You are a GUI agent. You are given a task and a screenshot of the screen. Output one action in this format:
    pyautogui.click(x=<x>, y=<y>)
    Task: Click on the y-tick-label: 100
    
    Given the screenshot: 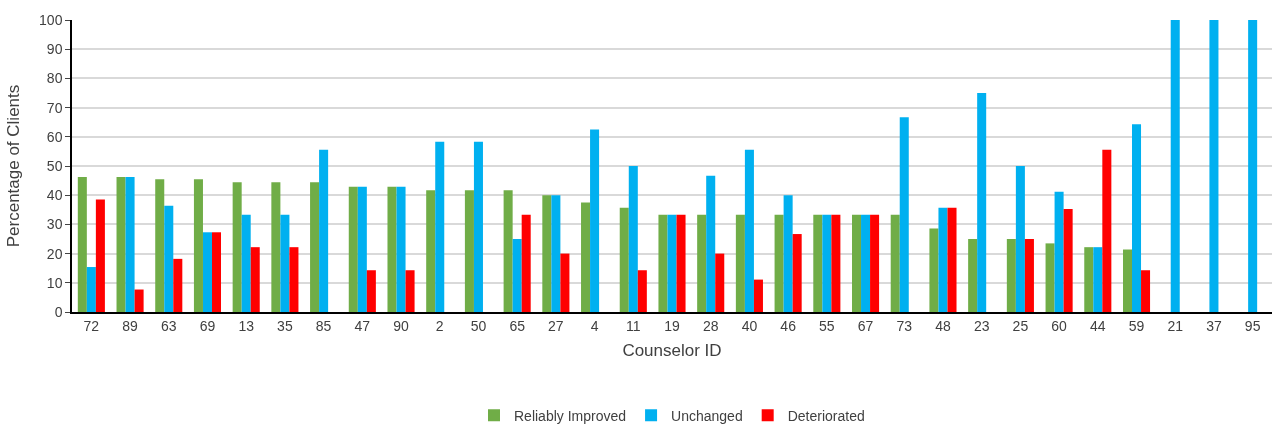 What is the action you would take?
    pyautogui.click(x=51, y=19)
    